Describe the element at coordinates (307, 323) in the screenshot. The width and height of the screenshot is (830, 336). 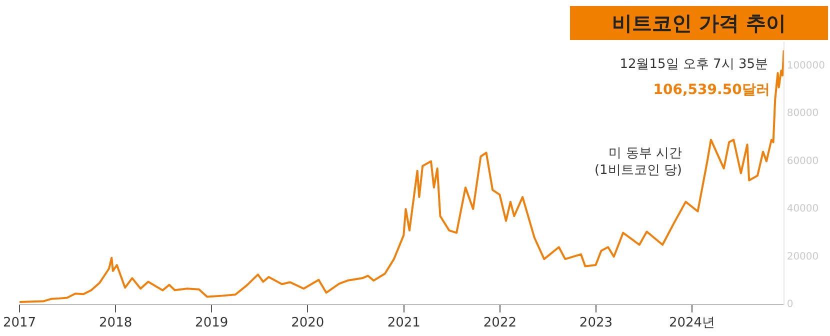
I see `x-tick-label: 2020` at that location.